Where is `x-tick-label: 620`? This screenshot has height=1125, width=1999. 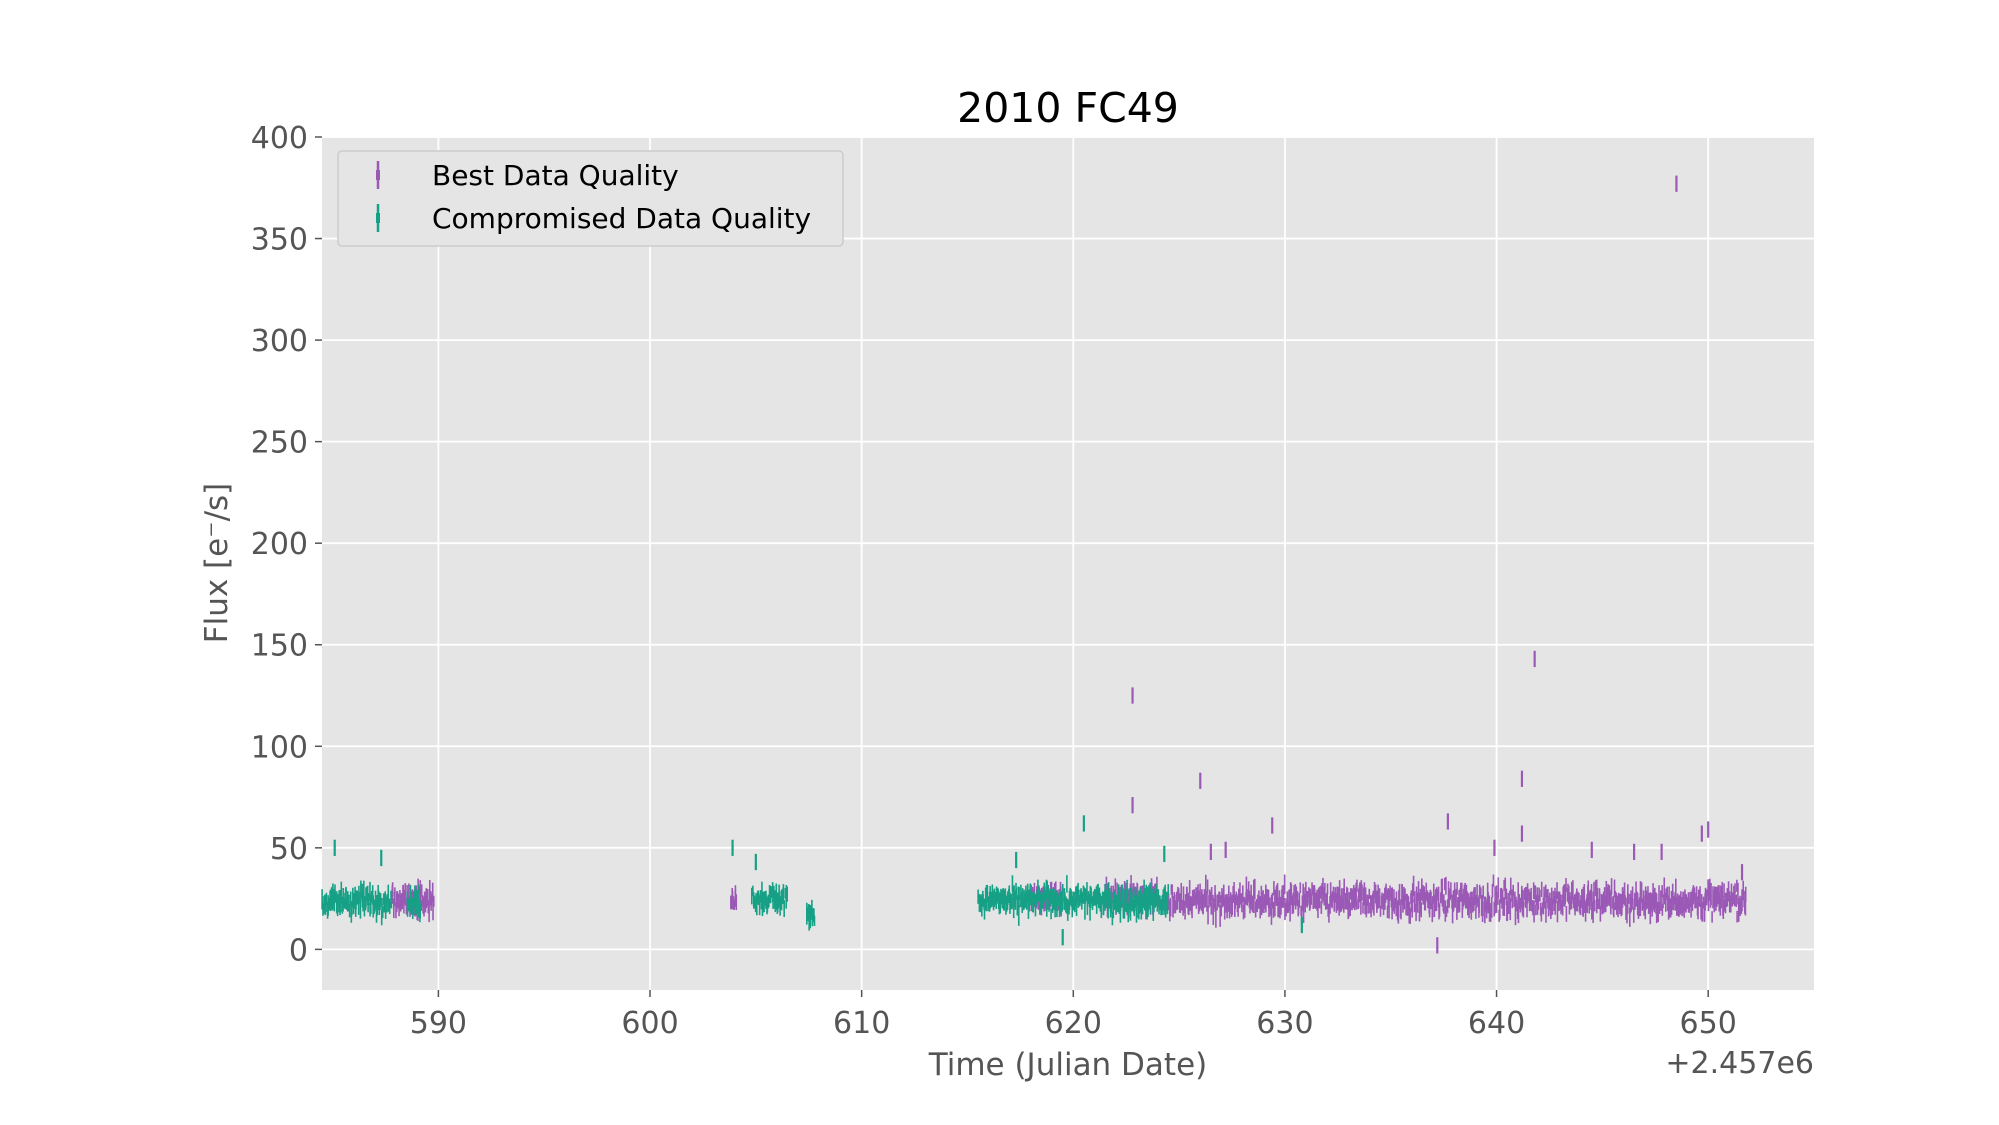
x-tick-label: 620 is located at coordinates (1073, 1023).